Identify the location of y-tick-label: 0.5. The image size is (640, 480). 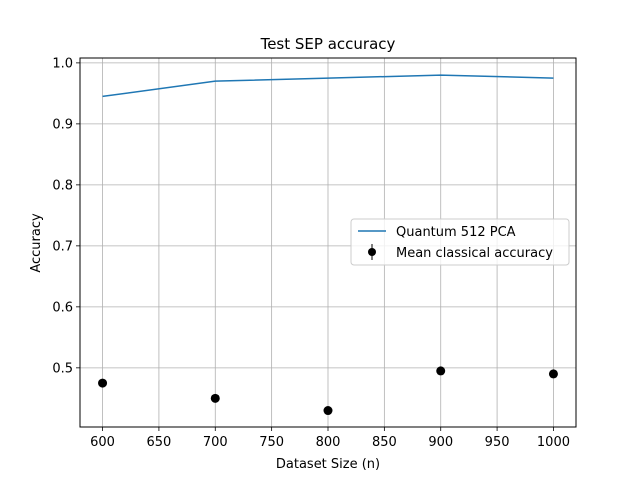
(62, 368).